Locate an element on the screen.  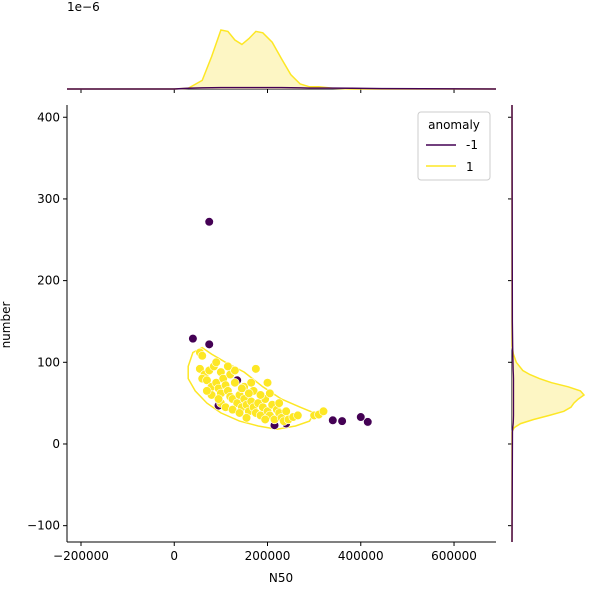
y-tick-label: 200 is located at coordinates (48, 281).